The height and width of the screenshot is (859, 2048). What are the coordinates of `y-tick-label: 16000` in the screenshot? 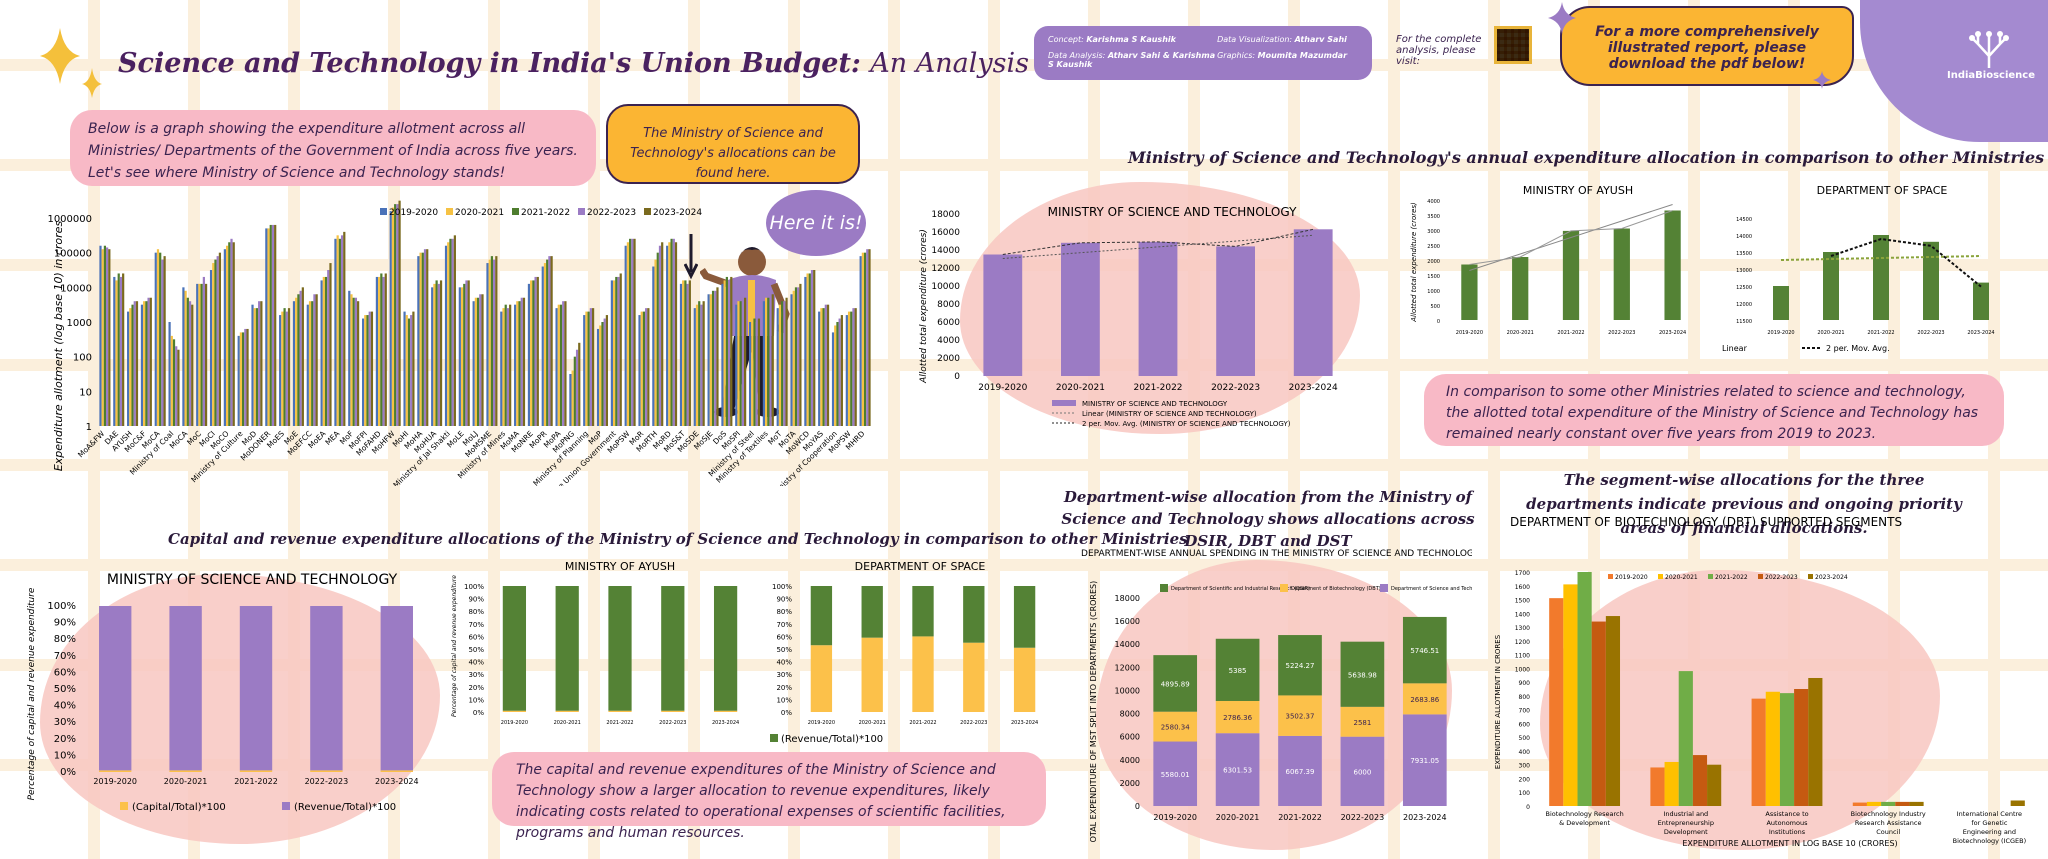 It's located at (1127, 621).